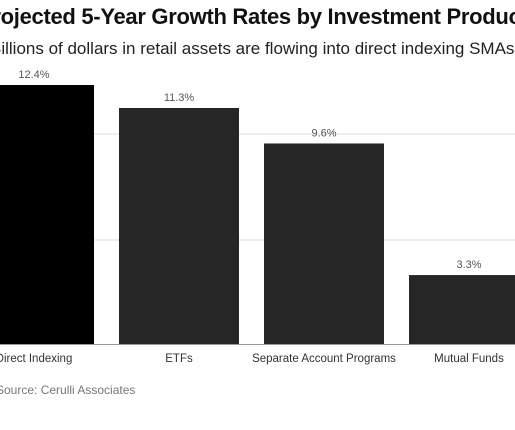 This screenshot has width=515, height=430. Describe the element at coordinates (33, 75) in the screenshot. I see `value-label-0: 12.4%` at that location.